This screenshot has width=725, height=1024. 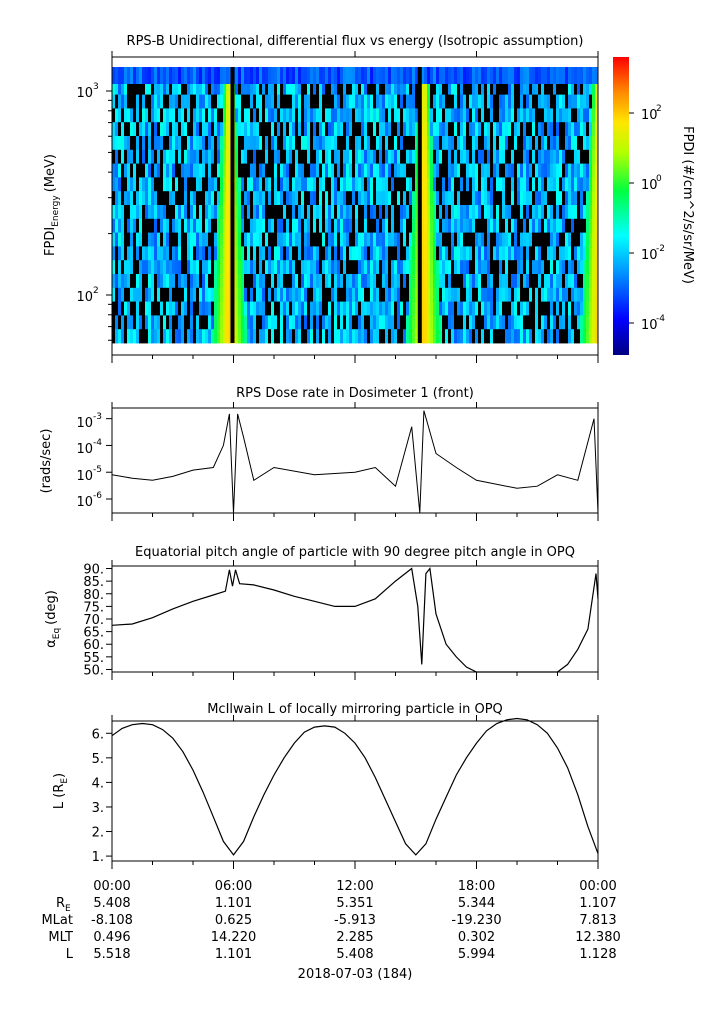 What do you see at coordinates (94, 461) in the screenshot?
I see `dose-y-ticks: 10 -3 10 -4 10 -5 10 -6` at bounding box center [94, 461].